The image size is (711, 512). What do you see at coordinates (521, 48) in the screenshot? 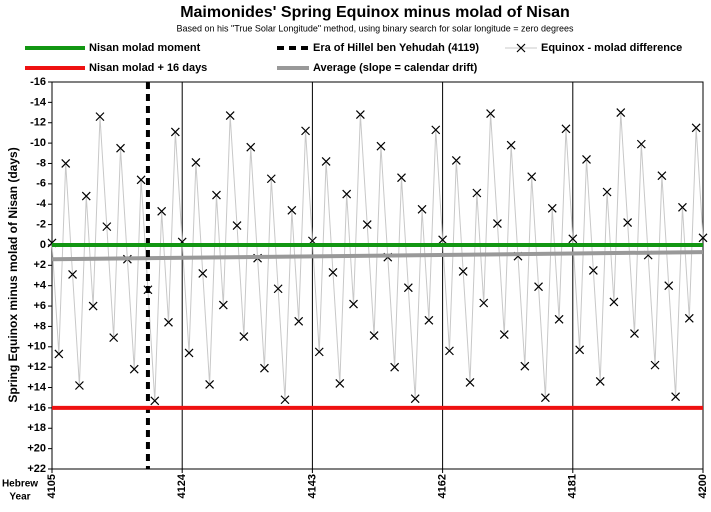
I see `legend-marker` at bounding box center [521, 48].